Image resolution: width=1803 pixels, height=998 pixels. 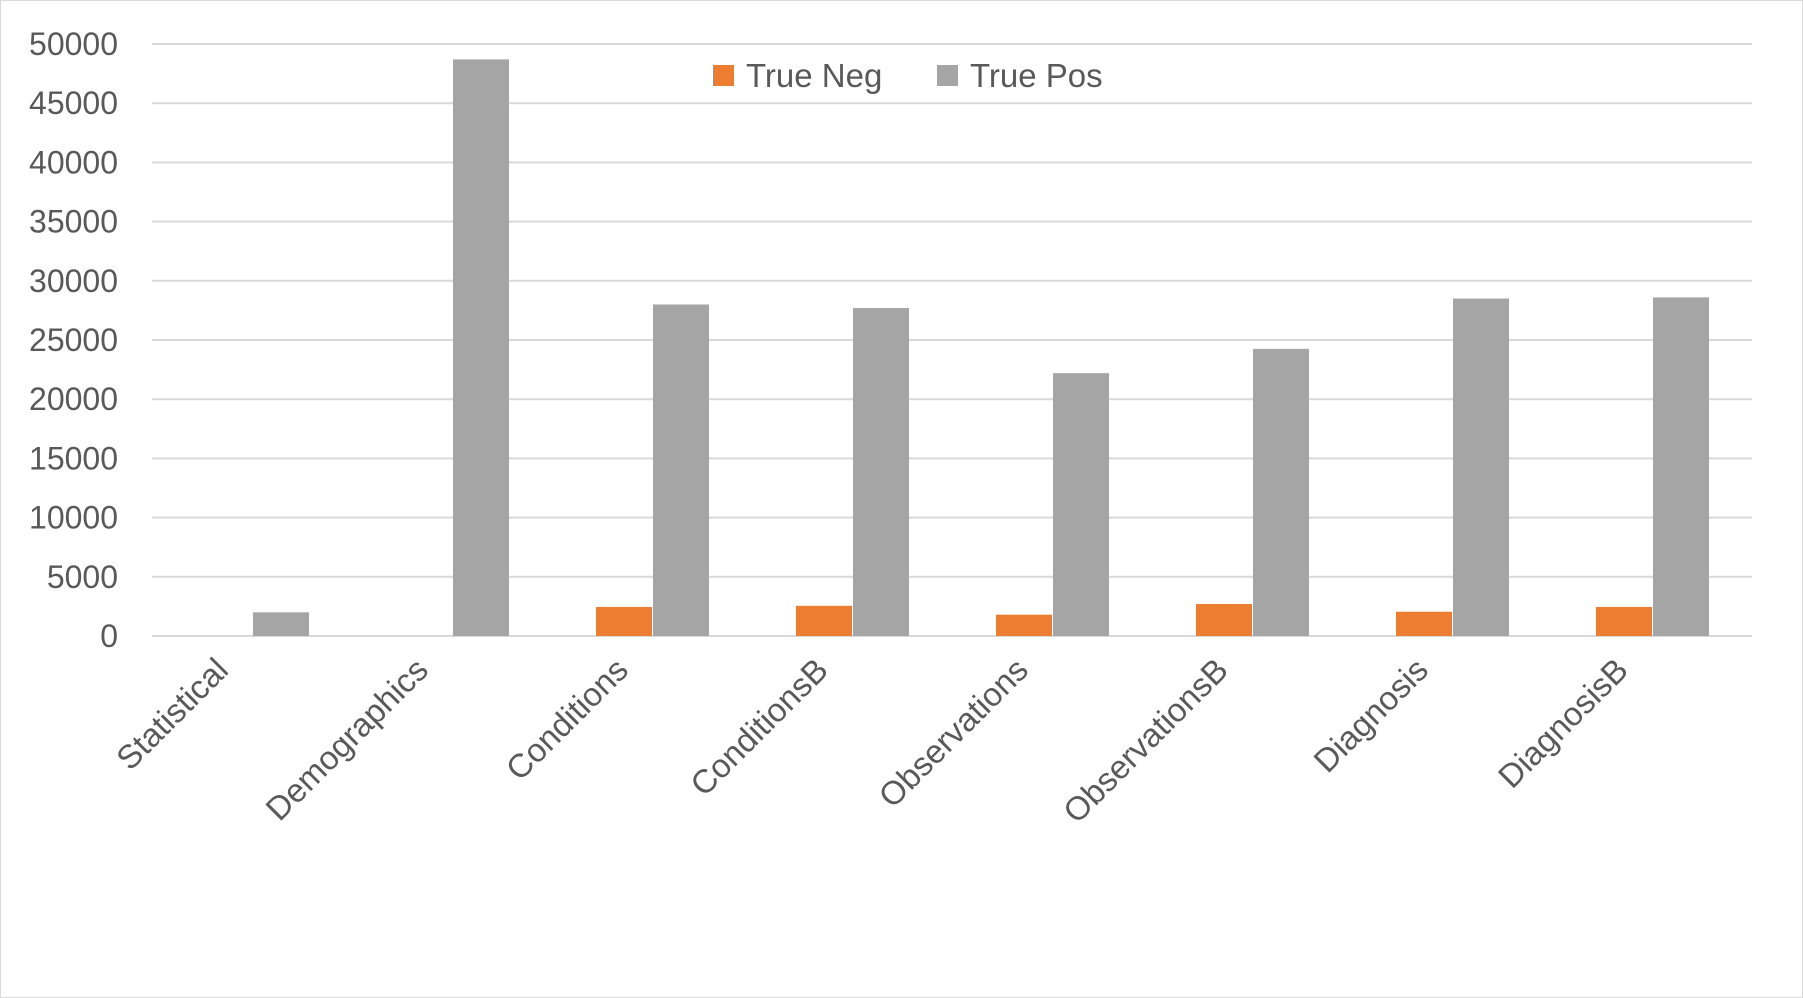 What do you see at coordinates (908, 75) in the screenshot?
I see `legend: True Neg True Pos` at bounding box center [908, 75].